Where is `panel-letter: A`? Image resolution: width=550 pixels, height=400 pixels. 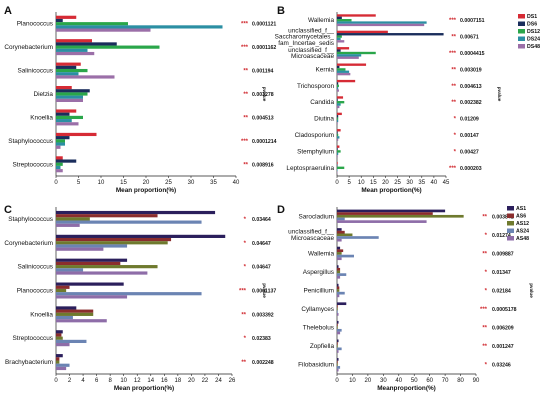
panel-letter: A is located at coordinates (8, 11).